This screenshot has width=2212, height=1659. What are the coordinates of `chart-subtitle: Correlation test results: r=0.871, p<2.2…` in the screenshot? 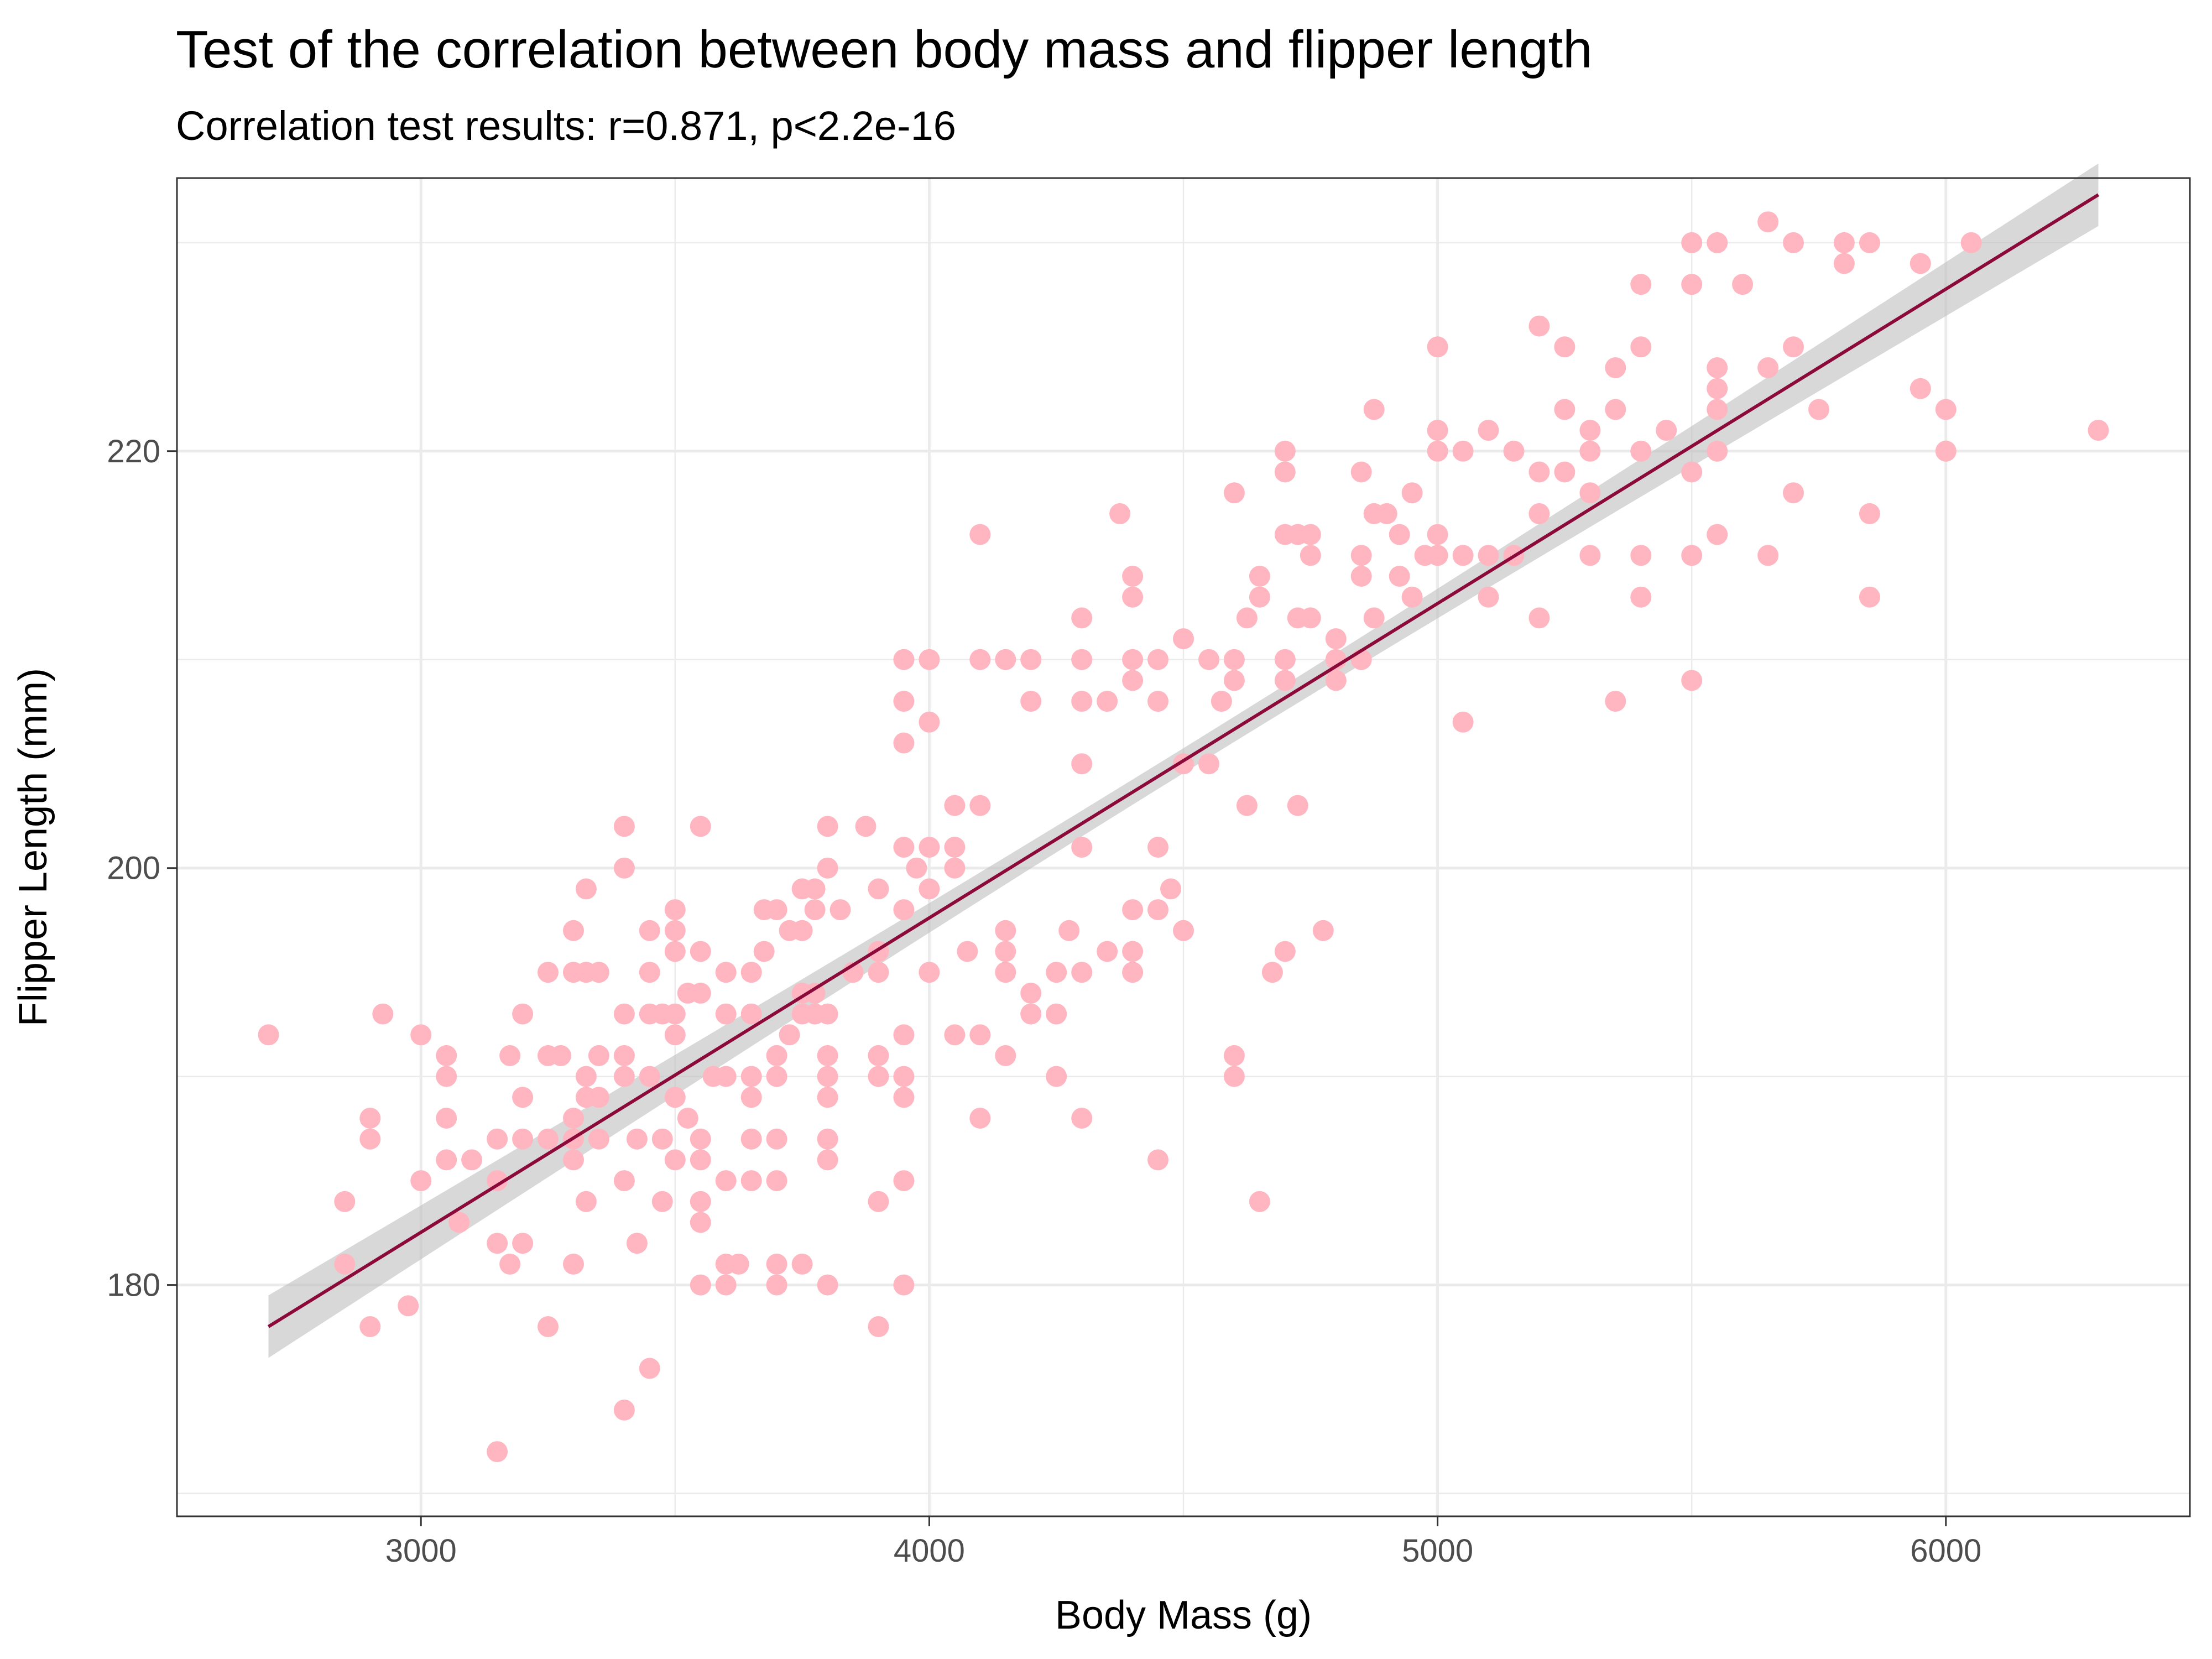 It's located at (566, 126).